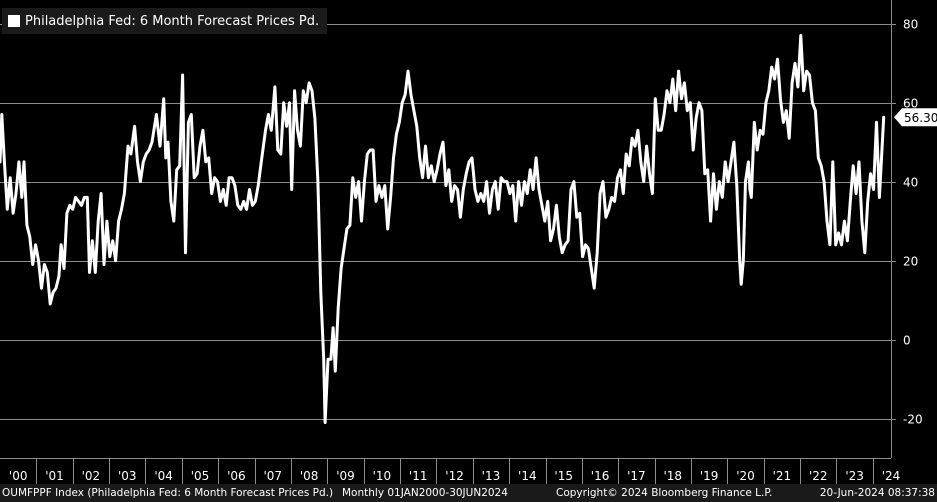 The image size is (937, 502). What do you see at coordinates (907, 222) in the screenshot?
I see `y-axis-ticks: 80 60 40 20 0 -20` at bounding box center [907, 222].